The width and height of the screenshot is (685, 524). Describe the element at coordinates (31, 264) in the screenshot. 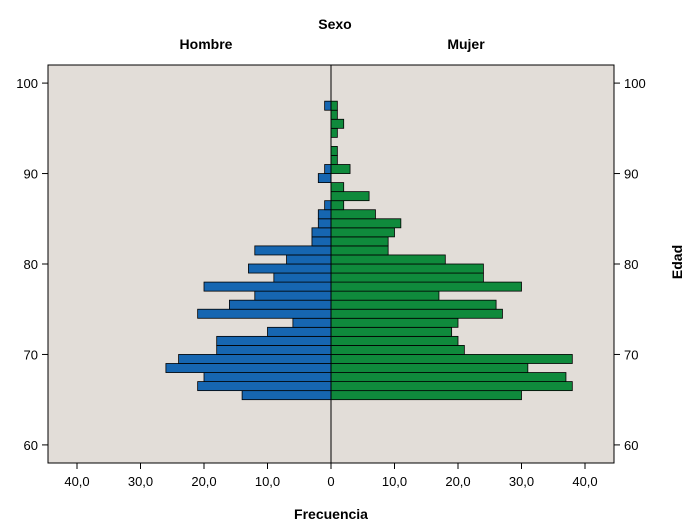

I see `y-tick-label-left: 80` at that location.